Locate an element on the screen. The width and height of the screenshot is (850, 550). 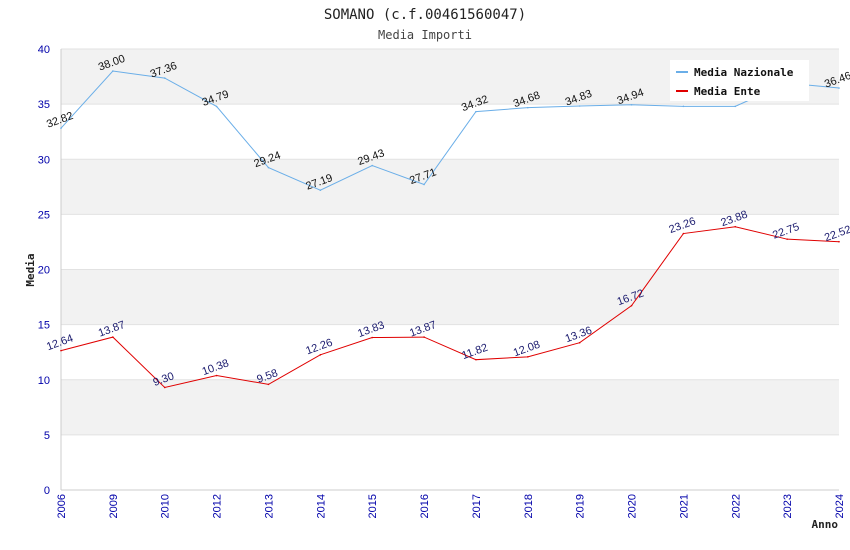
x-tick-label: 2020 is located at coordinates (633, 506).